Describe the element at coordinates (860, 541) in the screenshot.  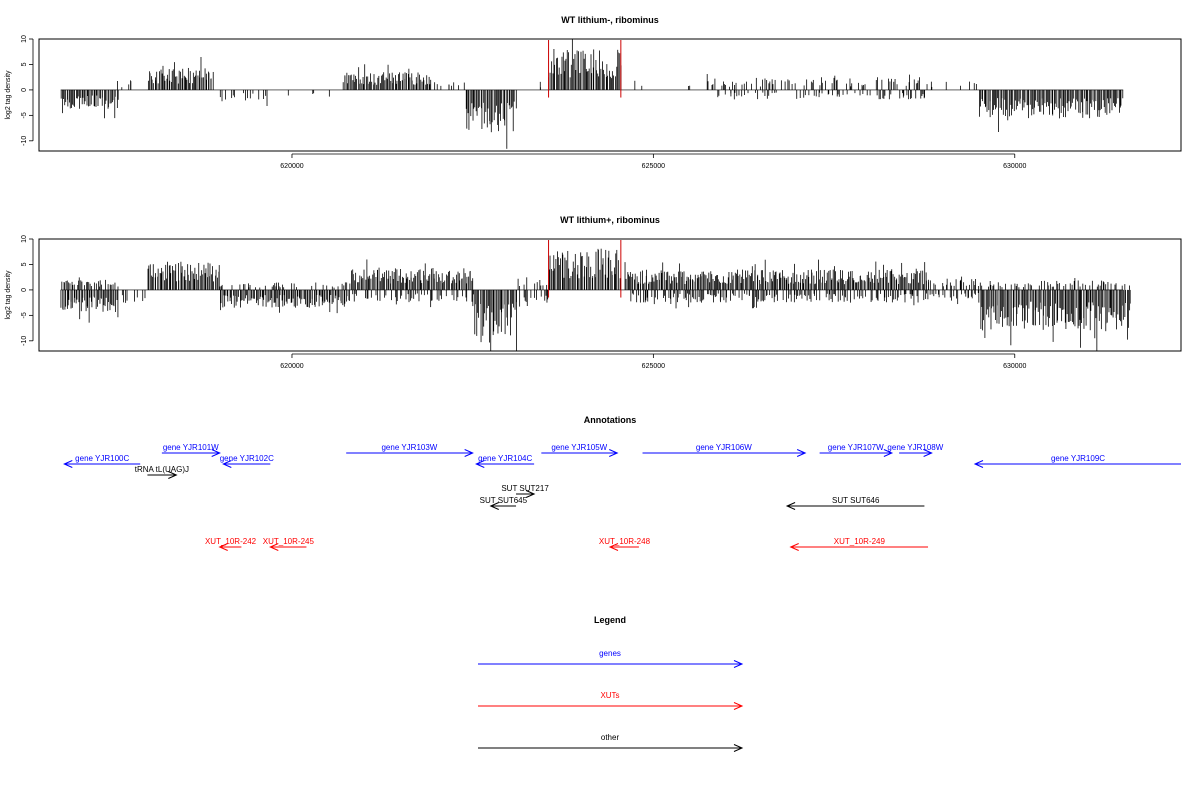
I see `annotation-label: XUT_10R-249` at that location.